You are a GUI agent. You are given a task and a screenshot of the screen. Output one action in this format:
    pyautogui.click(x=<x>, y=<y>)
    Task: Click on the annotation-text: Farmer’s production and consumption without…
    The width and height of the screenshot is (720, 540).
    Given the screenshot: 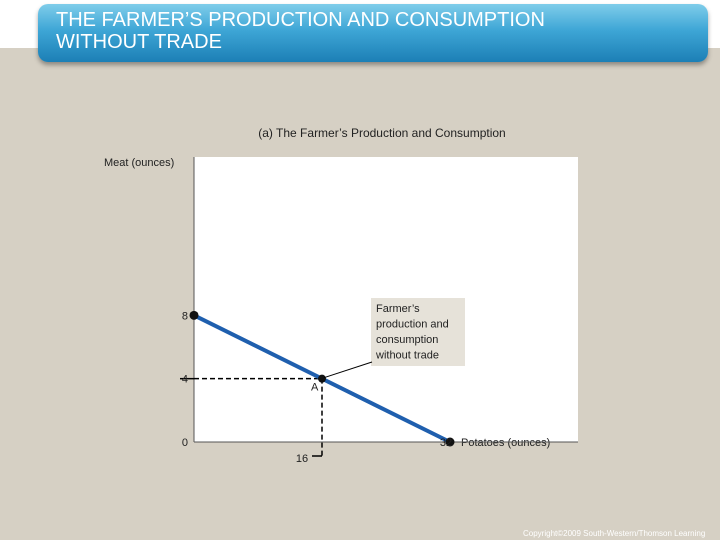 What is the action you would take?
    pyautogui.click(x=412, y=332)
    